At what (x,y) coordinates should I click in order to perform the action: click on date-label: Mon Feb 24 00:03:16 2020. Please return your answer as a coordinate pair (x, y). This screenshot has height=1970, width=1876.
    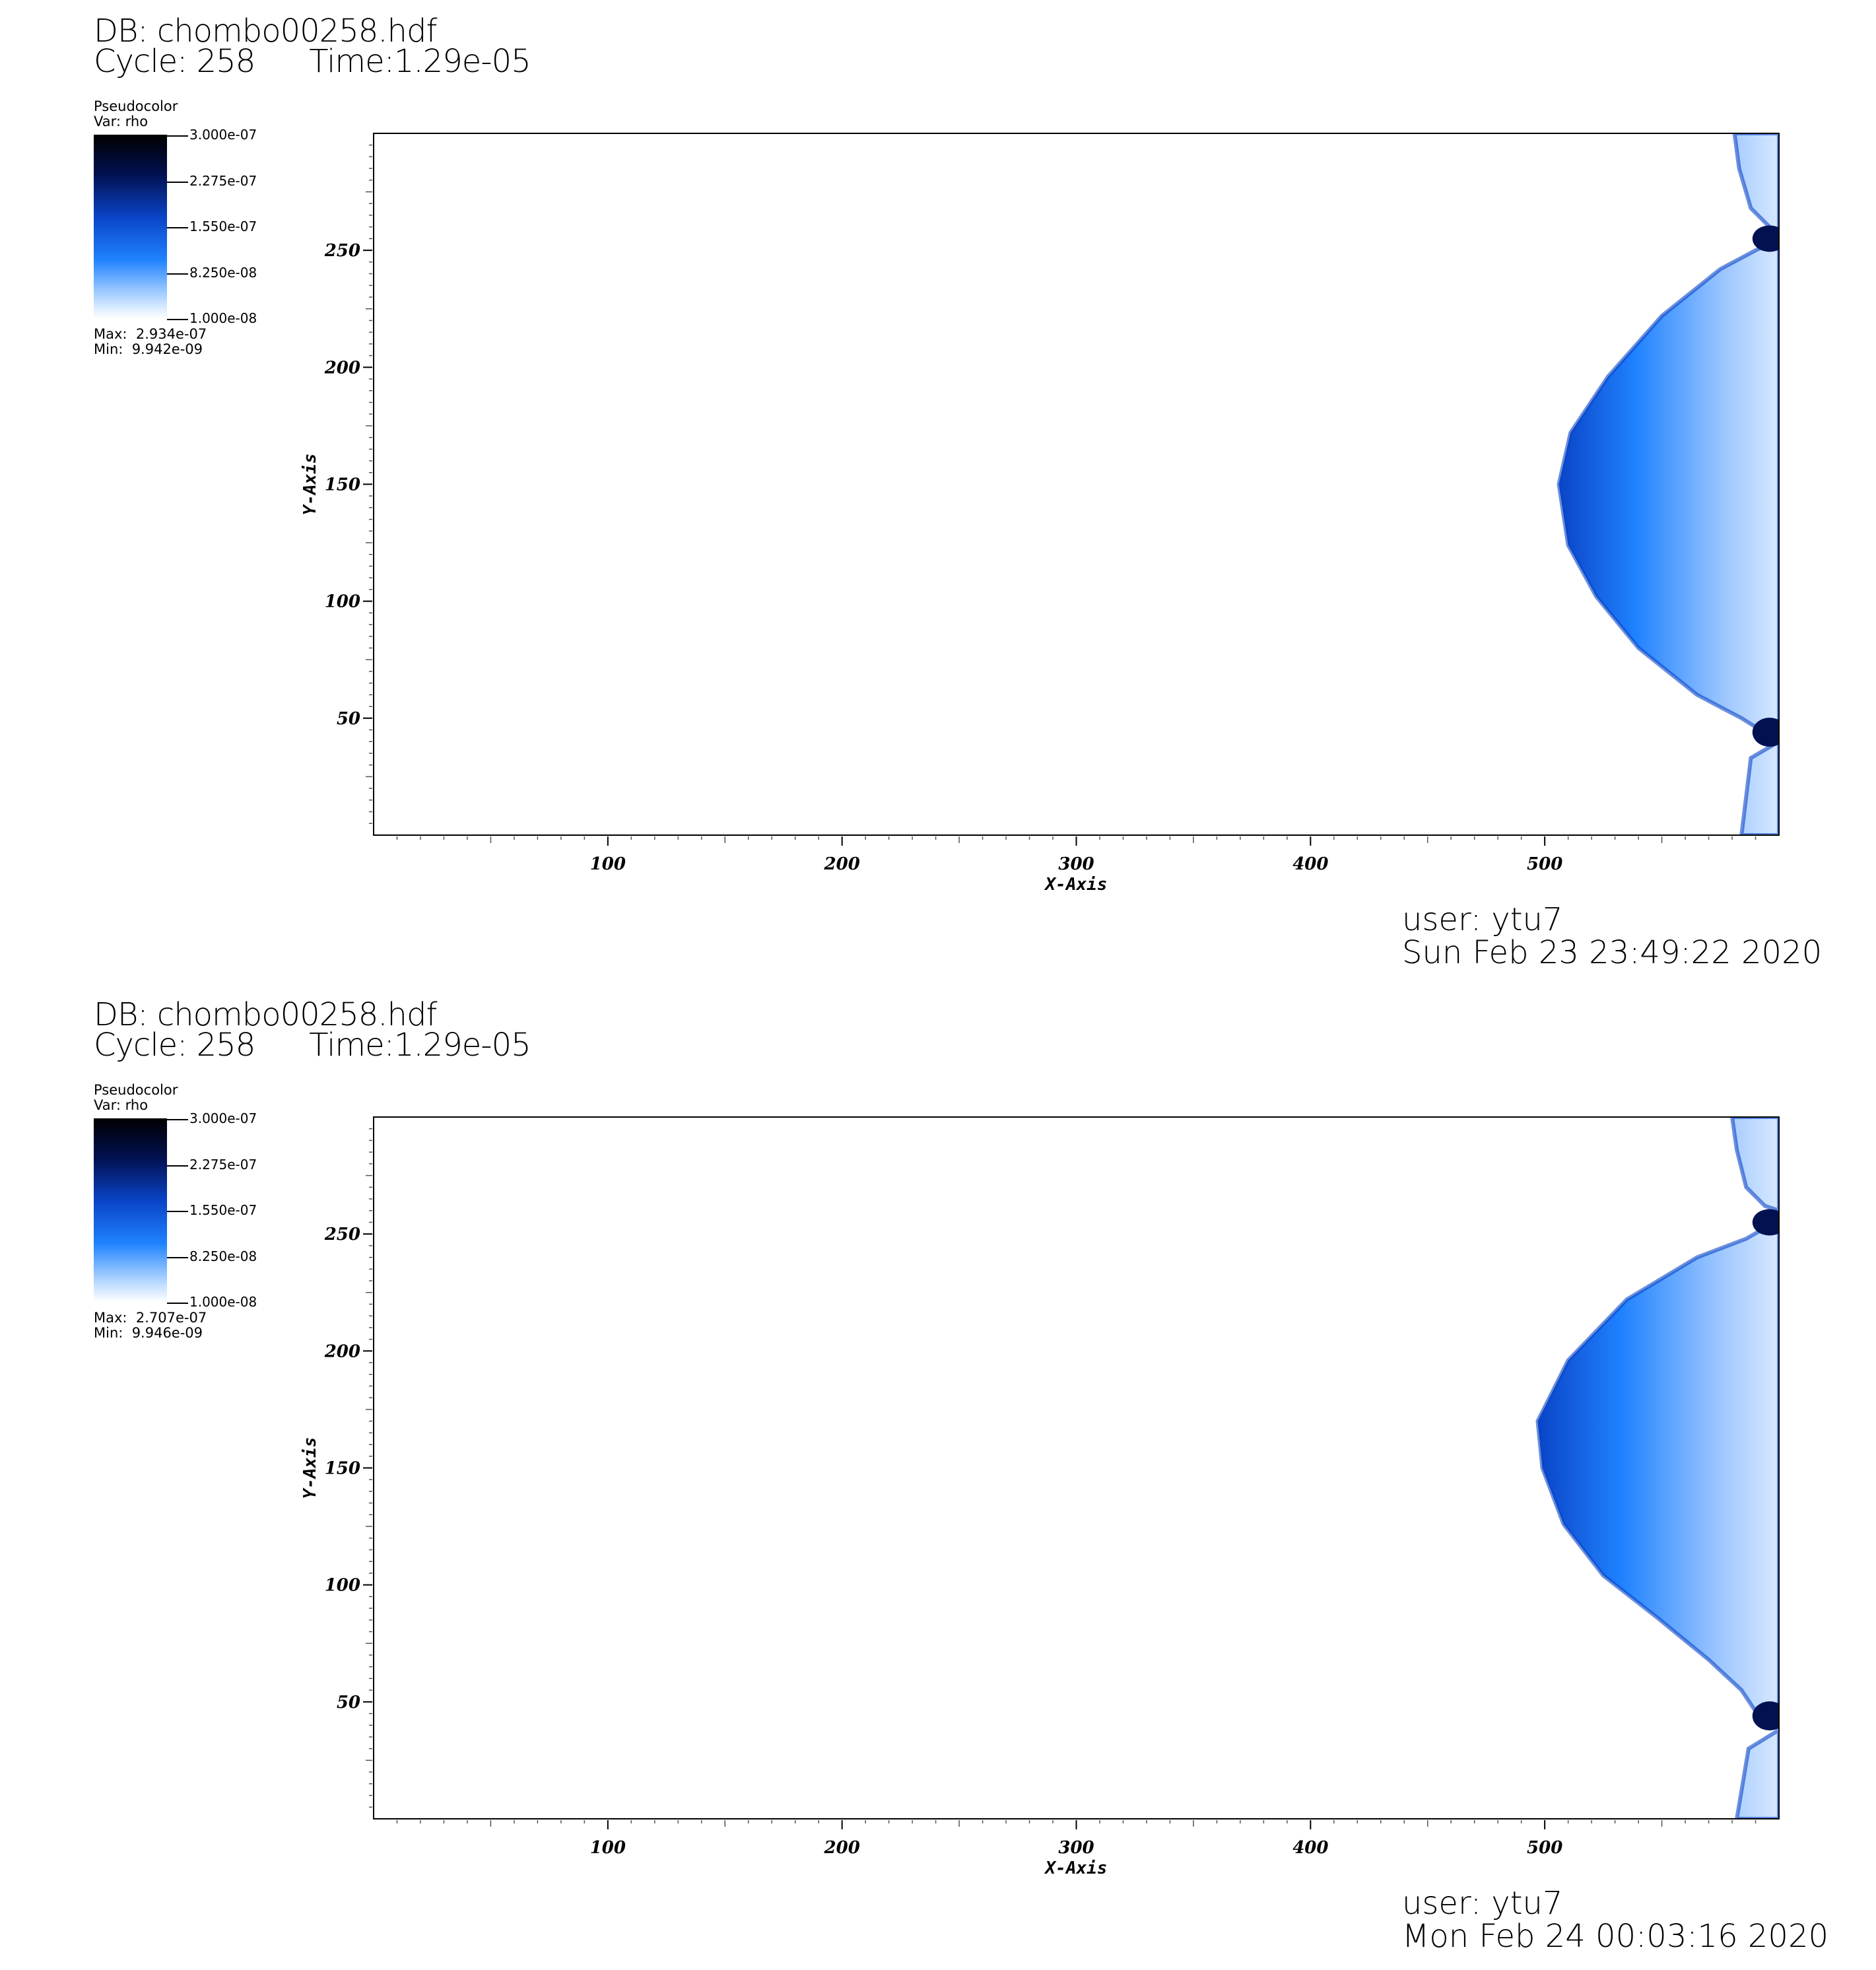
    Looking at the image, I should click on (1615, 1937).